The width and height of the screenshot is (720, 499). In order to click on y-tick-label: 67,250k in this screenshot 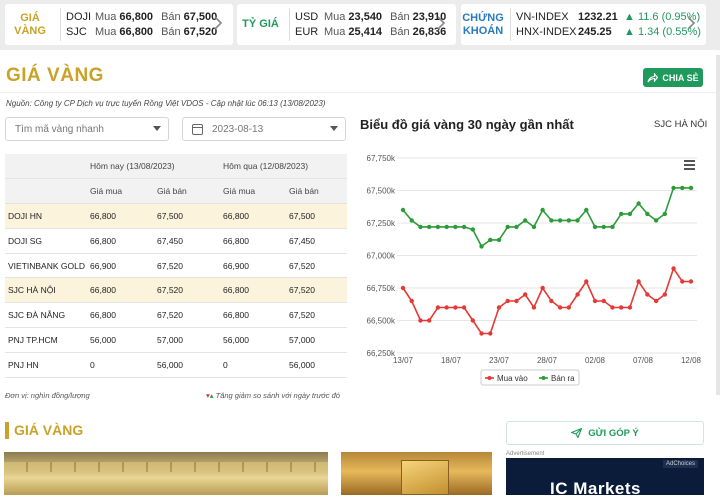, I will do `click(381, 223)`.